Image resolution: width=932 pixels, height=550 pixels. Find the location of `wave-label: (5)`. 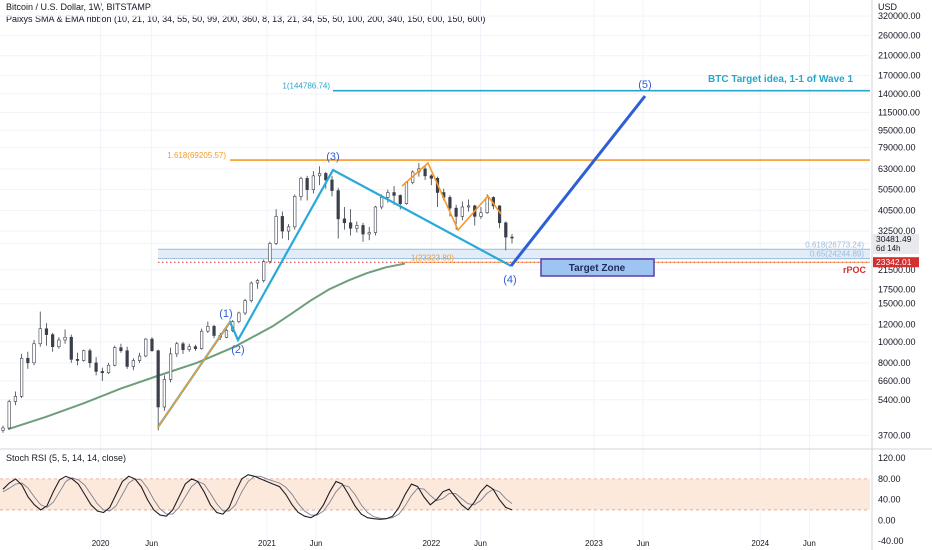

wave-label: (5) is located at coordinates (644, 85).